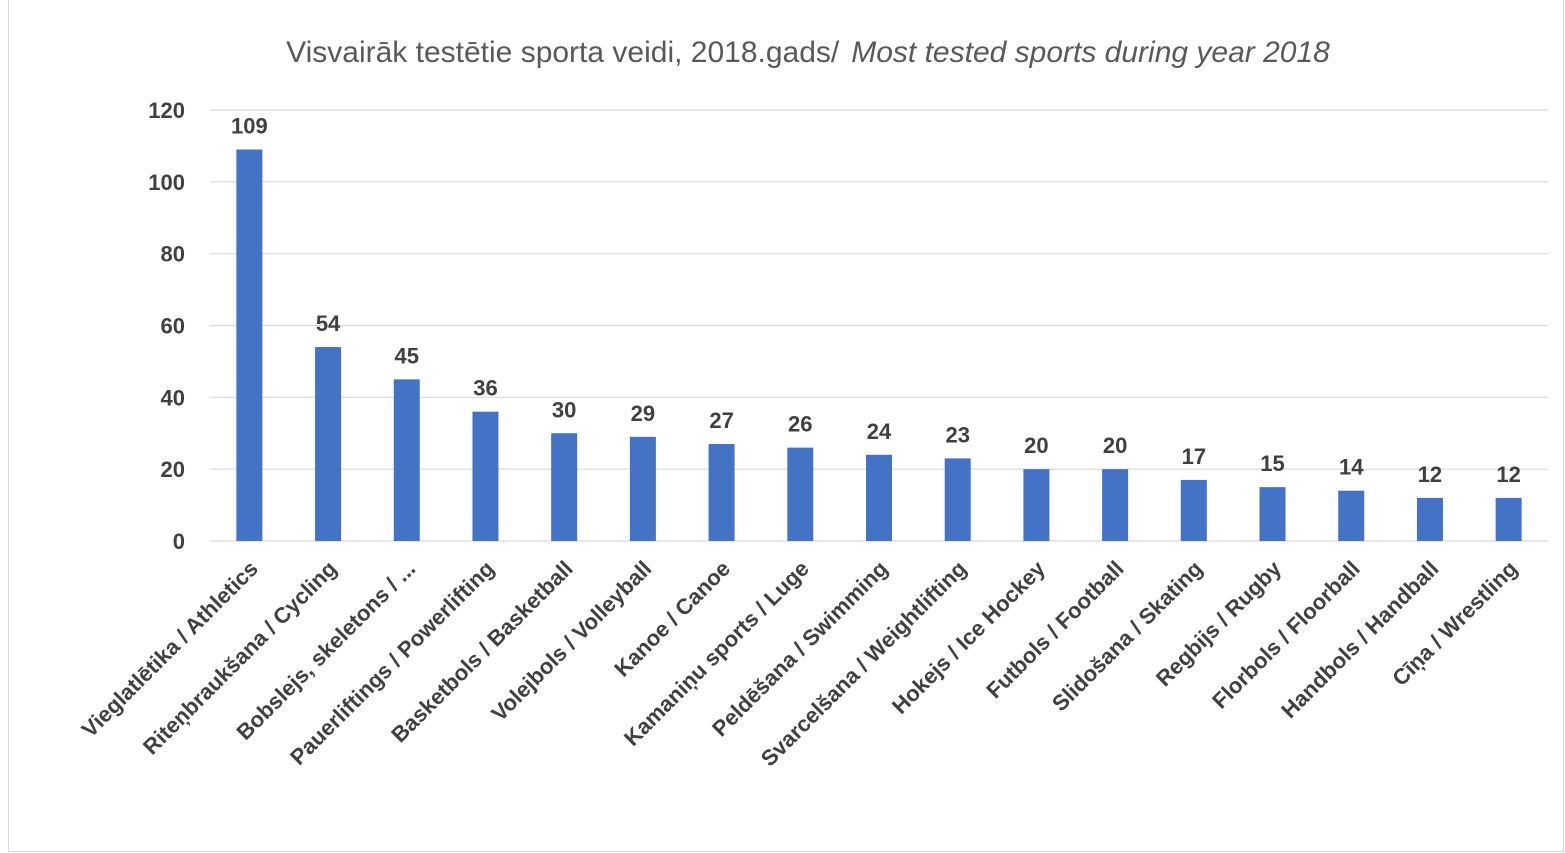  What do you see at coordinates (1351, 467) in the screenshot?
I see `data-label: 14` at bounding box center [1351, 467].